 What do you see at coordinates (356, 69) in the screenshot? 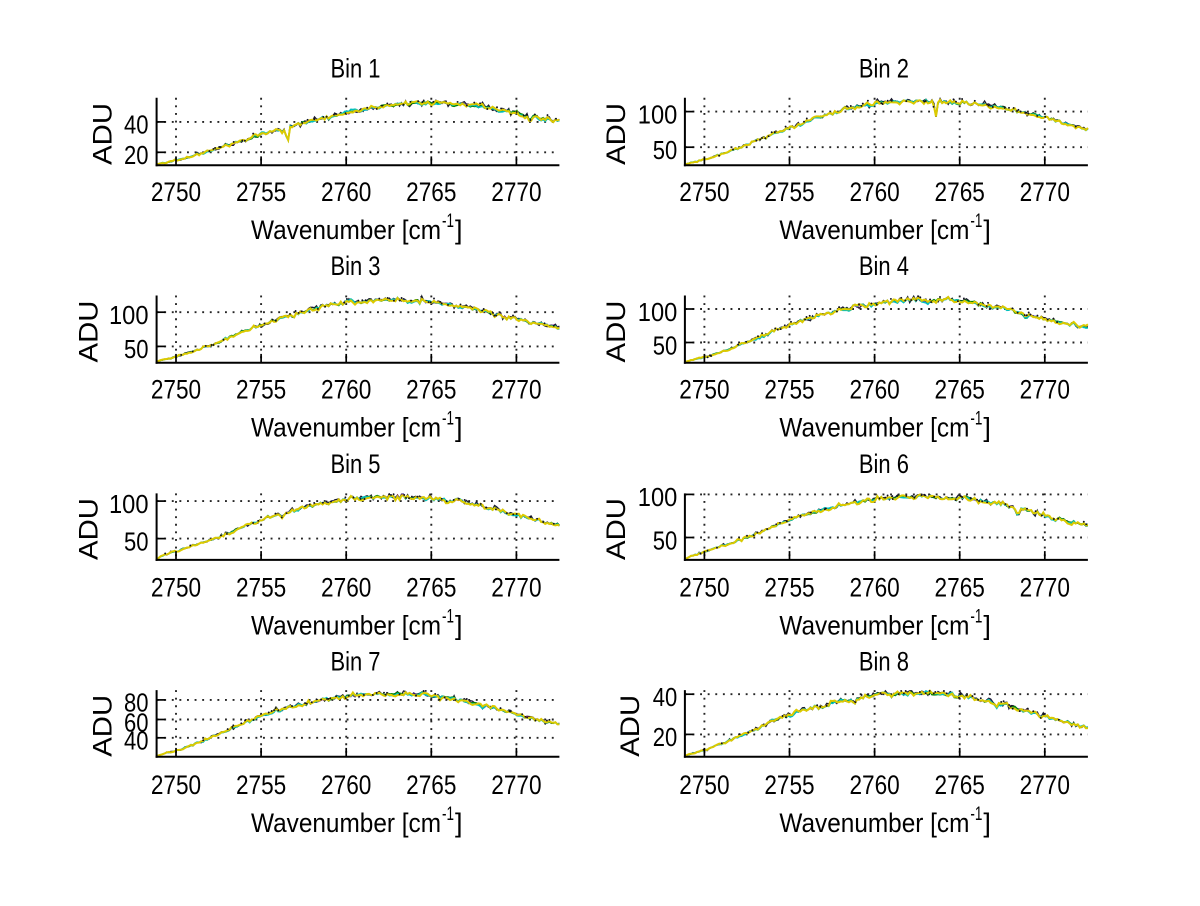
I see `svg-text: Bin 1` at bounding box center [356, 69].